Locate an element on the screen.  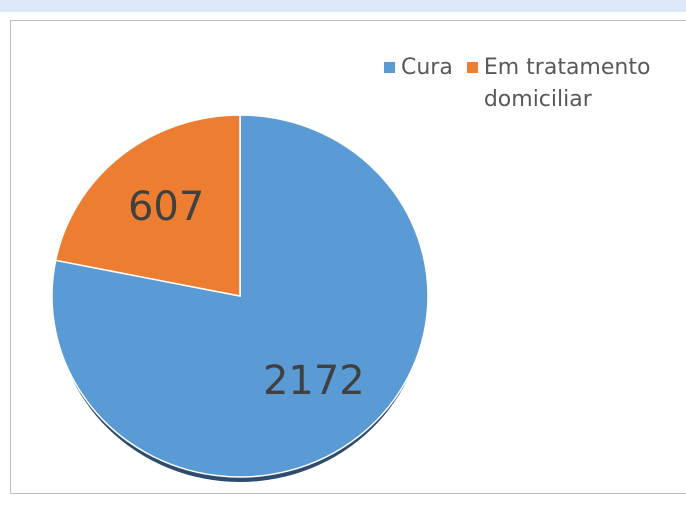
data-label: 607 is located at coordinates (166, 207).